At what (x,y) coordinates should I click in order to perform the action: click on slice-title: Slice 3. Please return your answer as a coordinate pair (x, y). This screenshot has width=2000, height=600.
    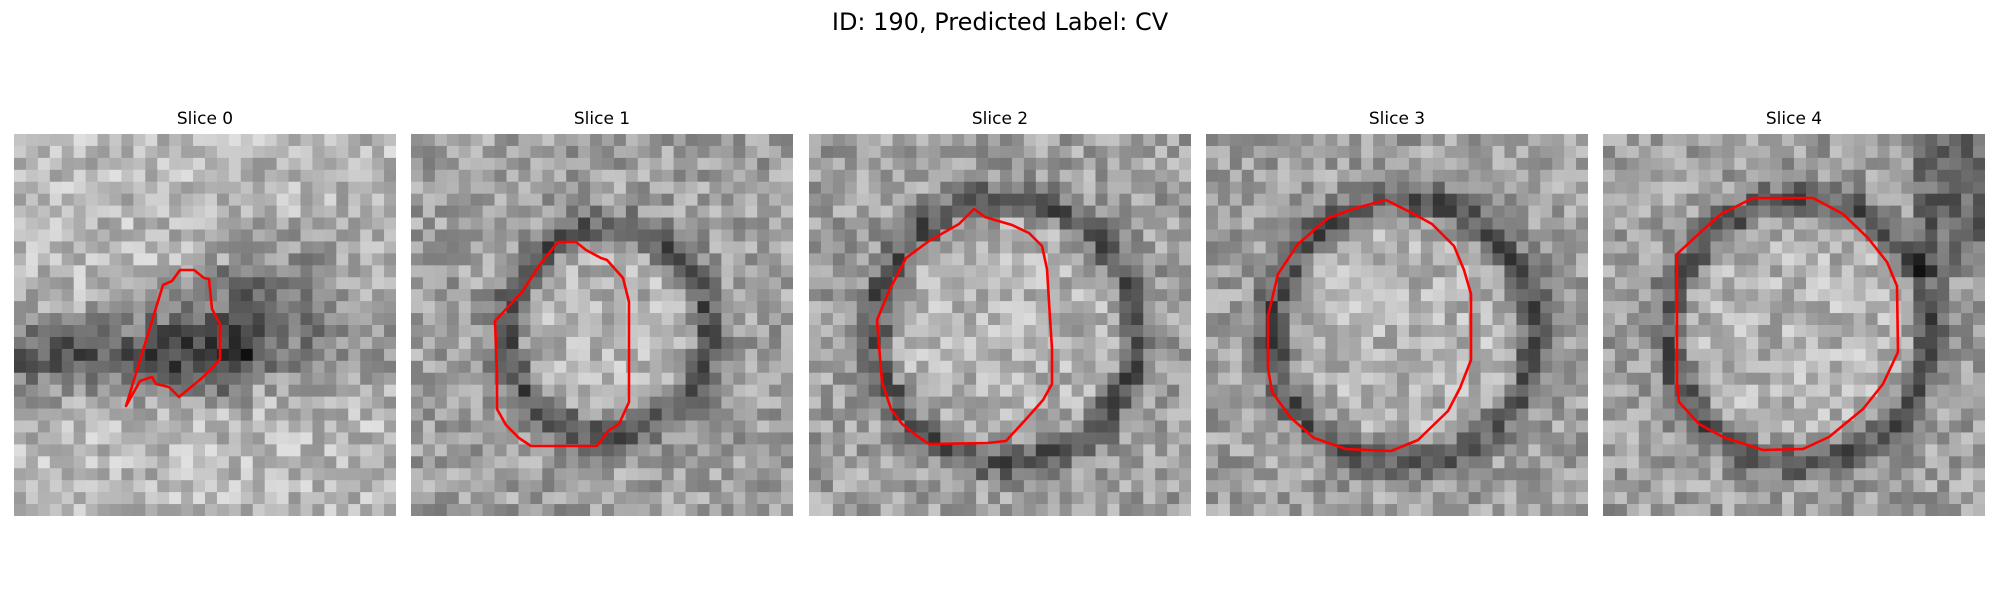
    Looking at the image, I should click on (1397, 119).